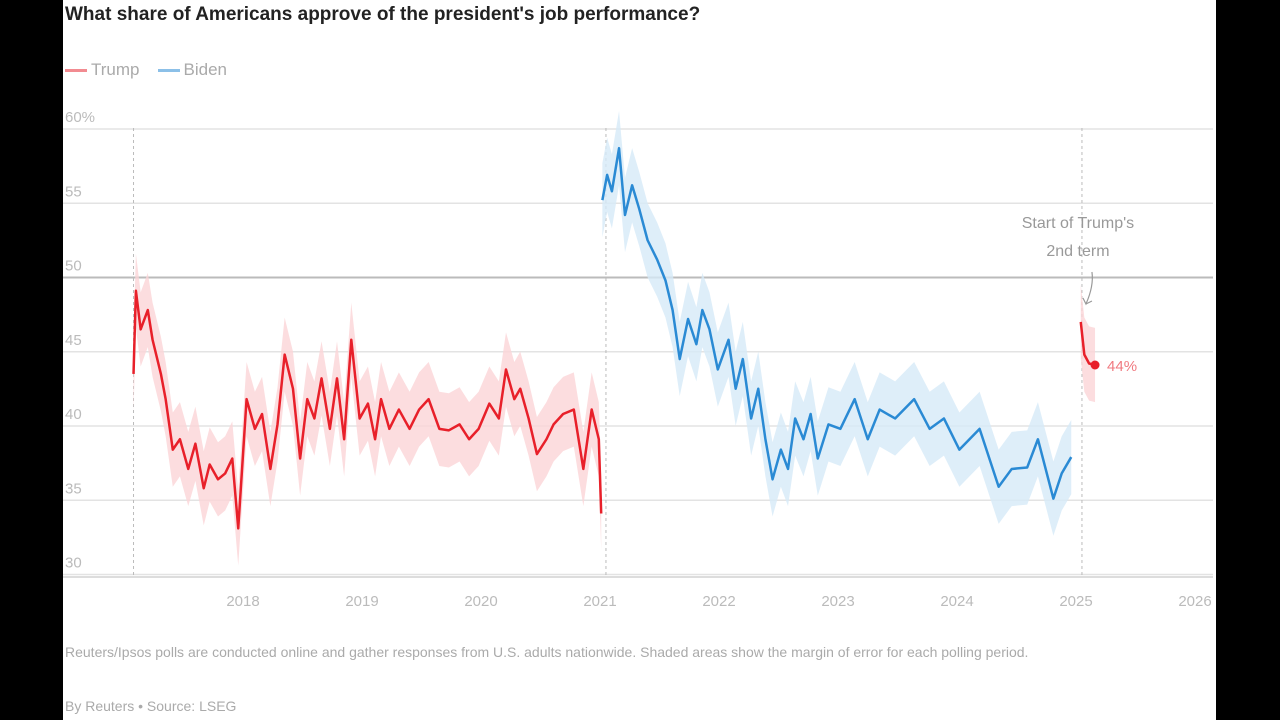  What do you see at coordinates (242, 601) in the screenshot?
I see `x-tick-label: 2018` at bounding box center [242, 601].